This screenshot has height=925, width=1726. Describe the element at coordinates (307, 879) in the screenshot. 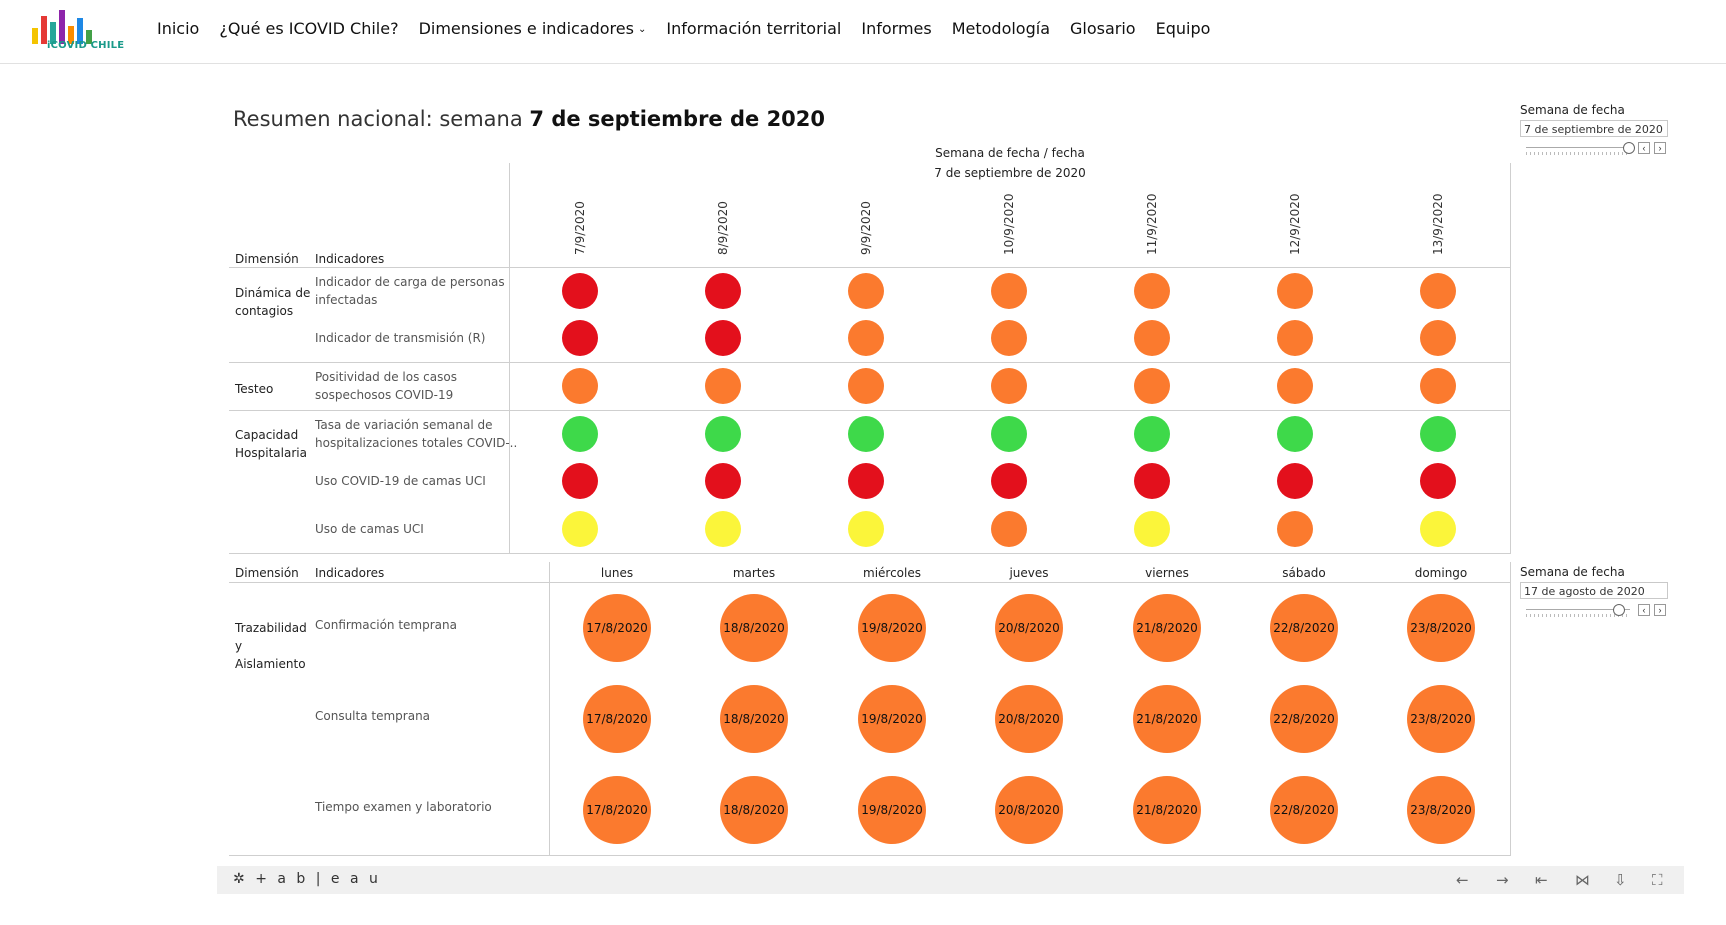

I see `tableau-logo: ✲ + a b | e a u` at that location.